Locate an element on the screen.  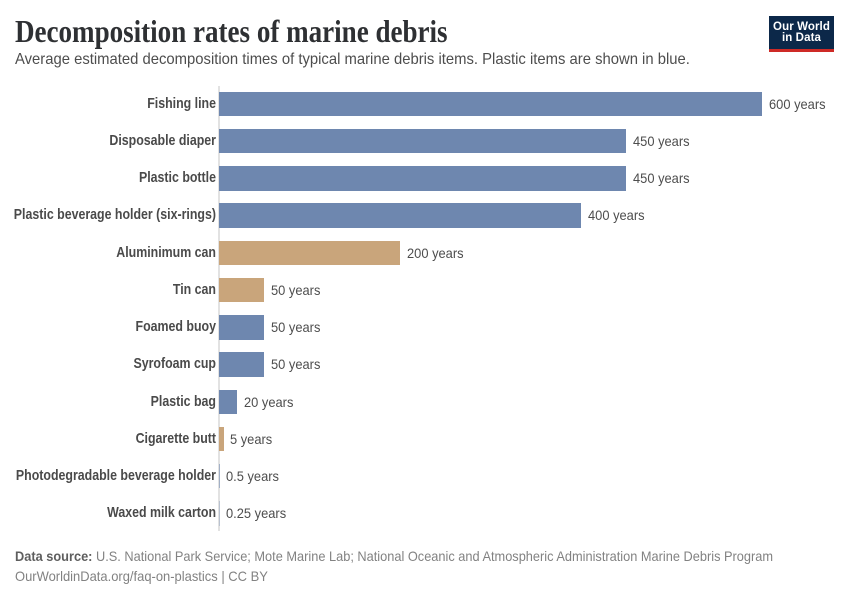
svg-text: in Data is located at coordinates (802, 38).